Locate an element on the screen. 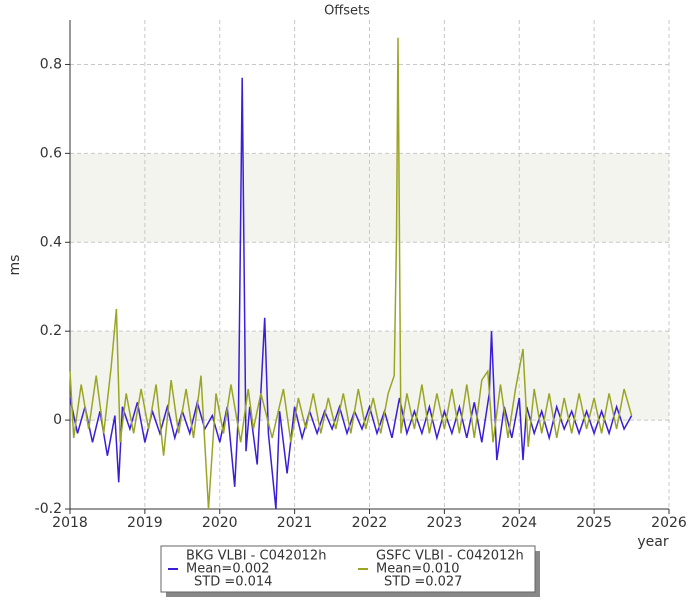  x-tick-label: 2021 is located at coordinates (295, 523).